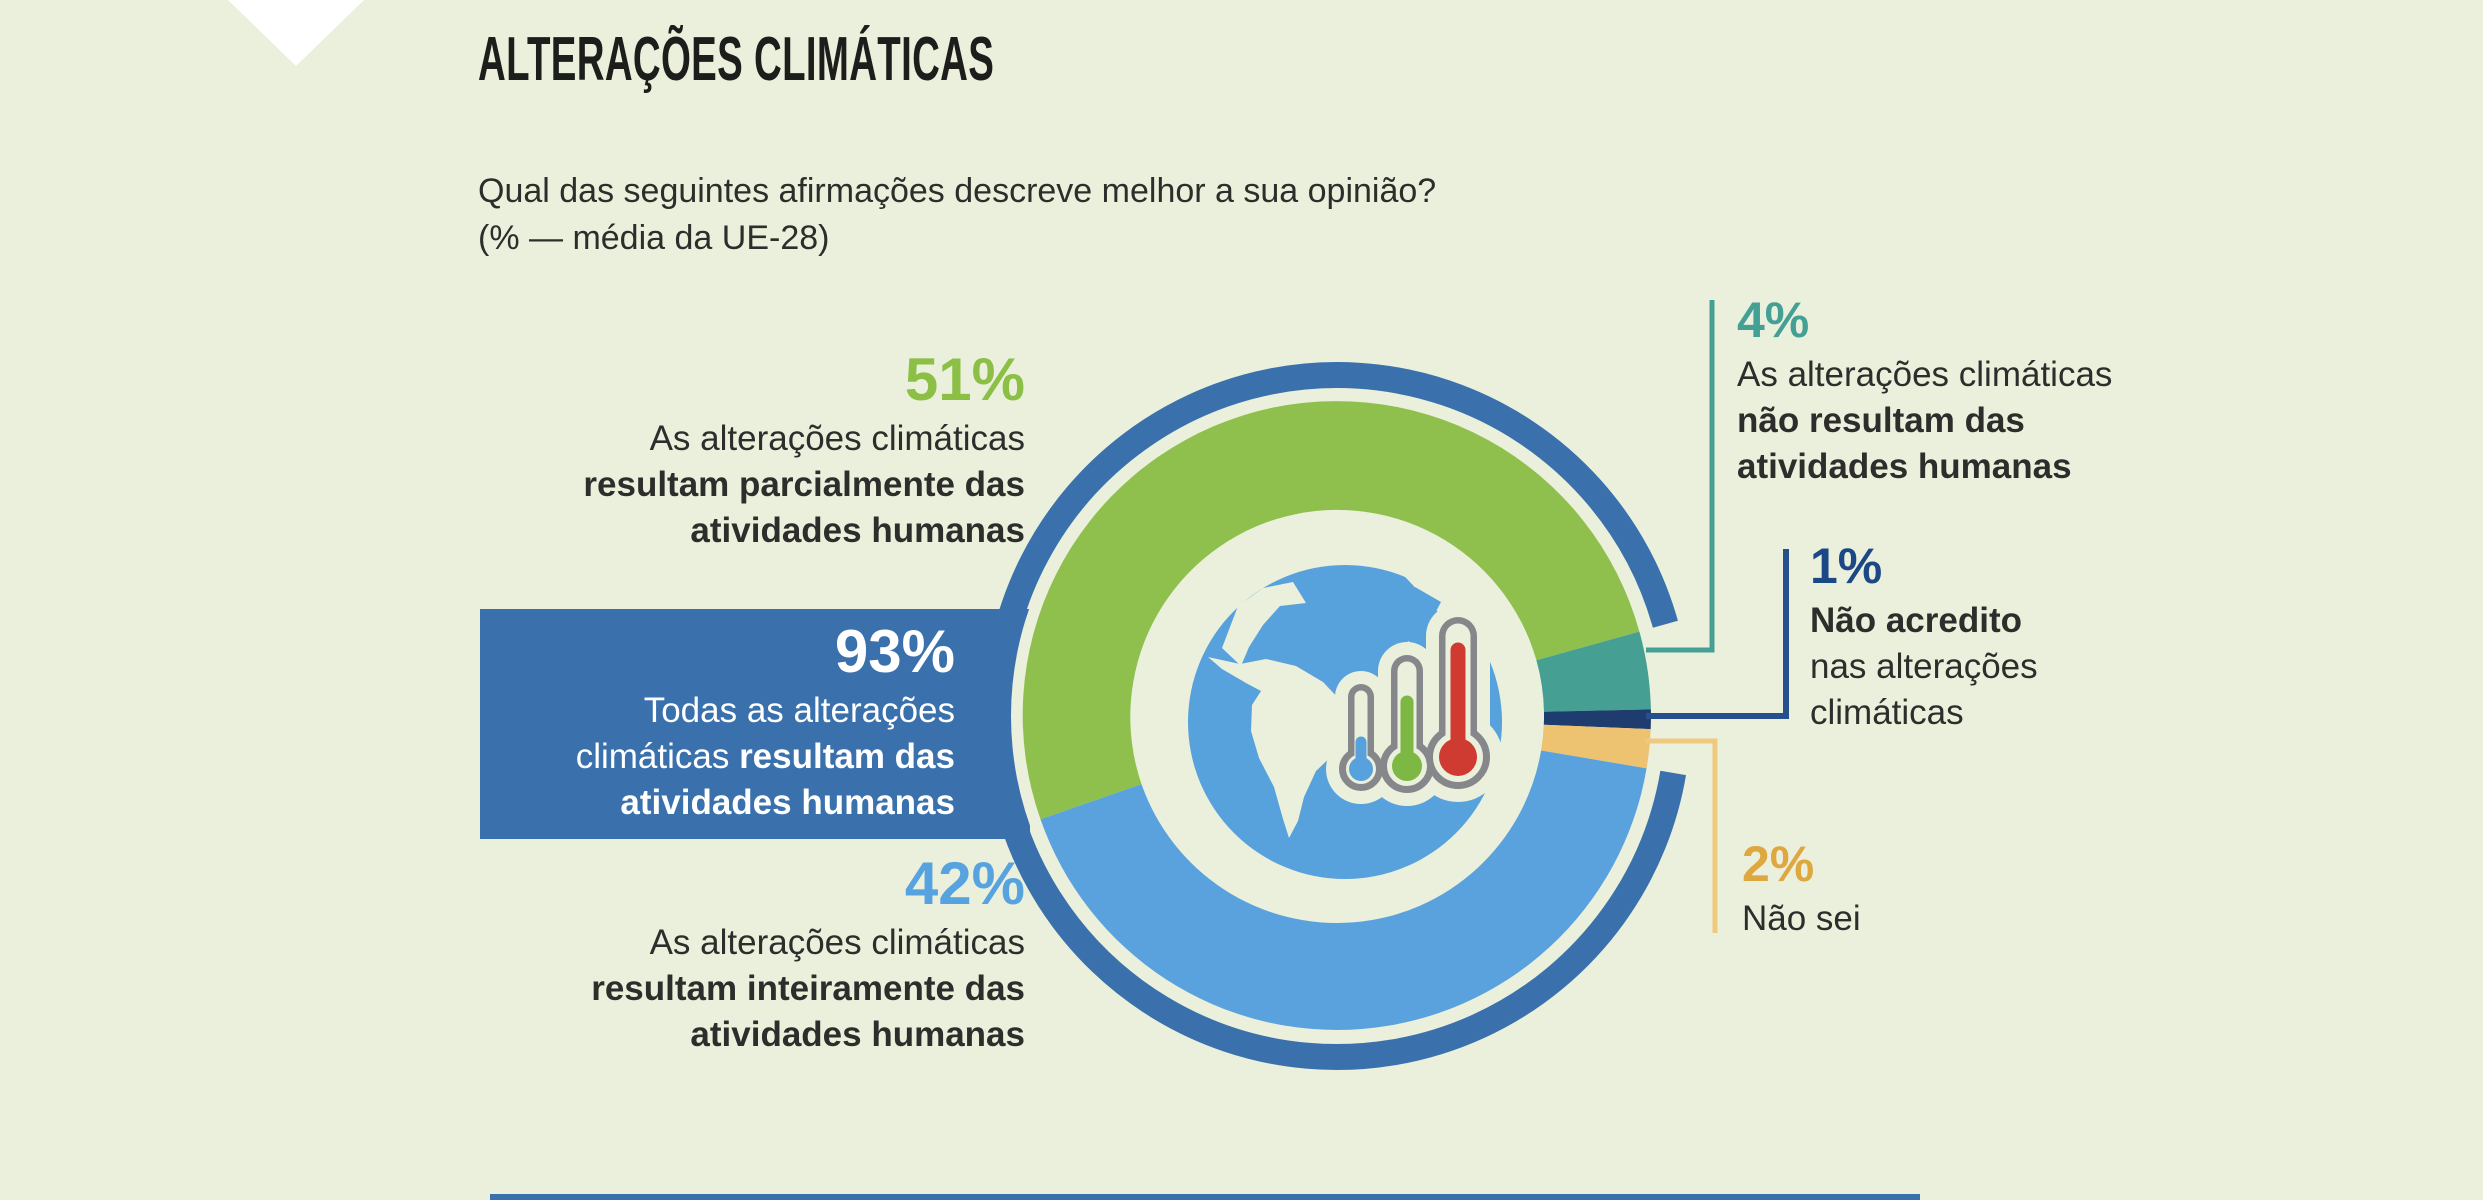  I want to click on leader-line-c1, so click(1717, 634).